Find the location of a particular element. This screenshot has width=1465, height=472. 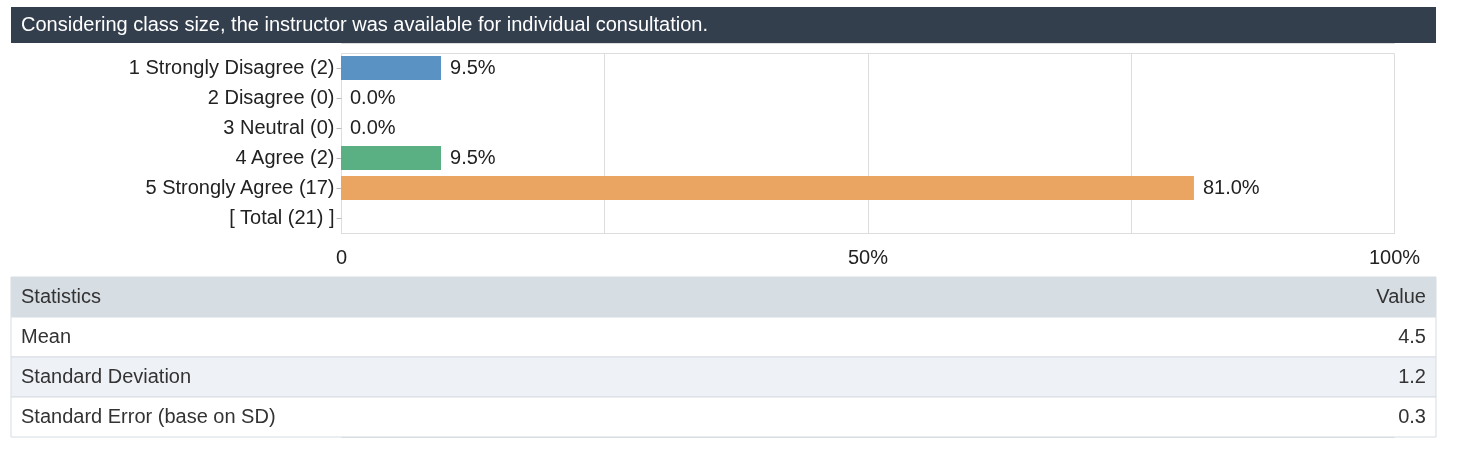

x-tick-label: 100% is located at coordinates (1394, 256).